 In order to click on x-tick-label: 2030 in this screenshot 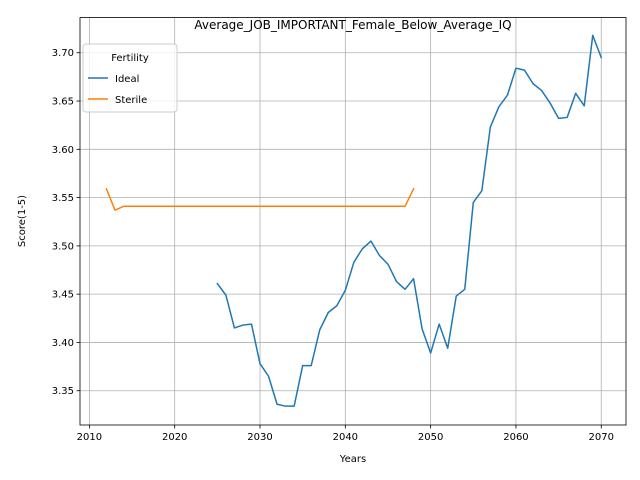, I will do `click(259, 437)`.